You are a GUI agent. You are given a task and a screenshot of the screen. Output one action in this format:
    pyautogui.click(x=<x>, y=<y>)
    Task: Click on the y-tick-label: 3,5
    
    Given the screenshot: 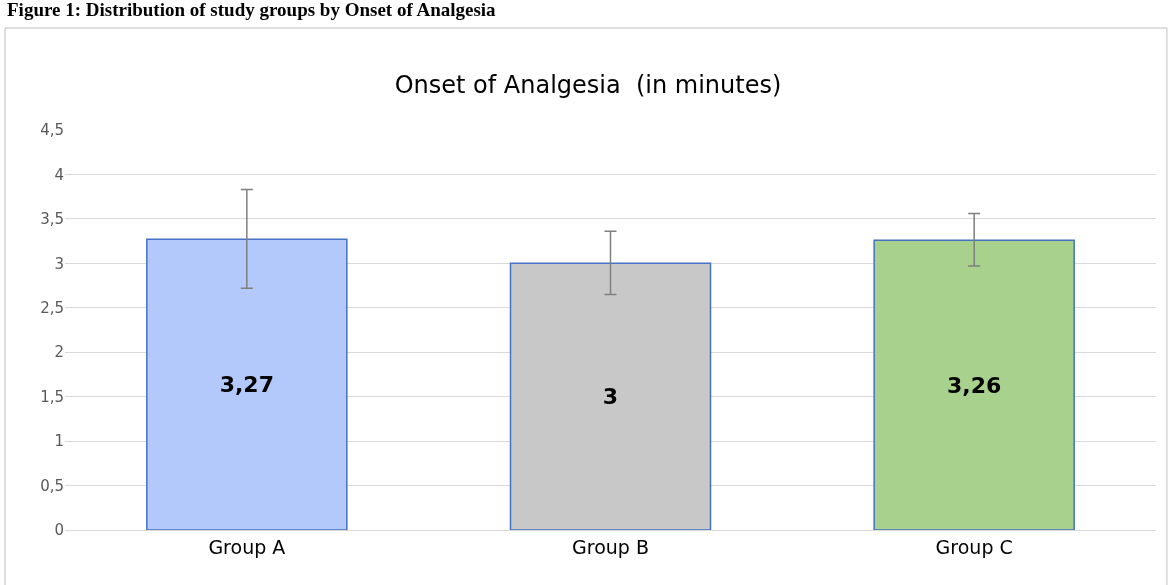 What is the action you would take?
    pyautogui.click(x=52, y=219)
    